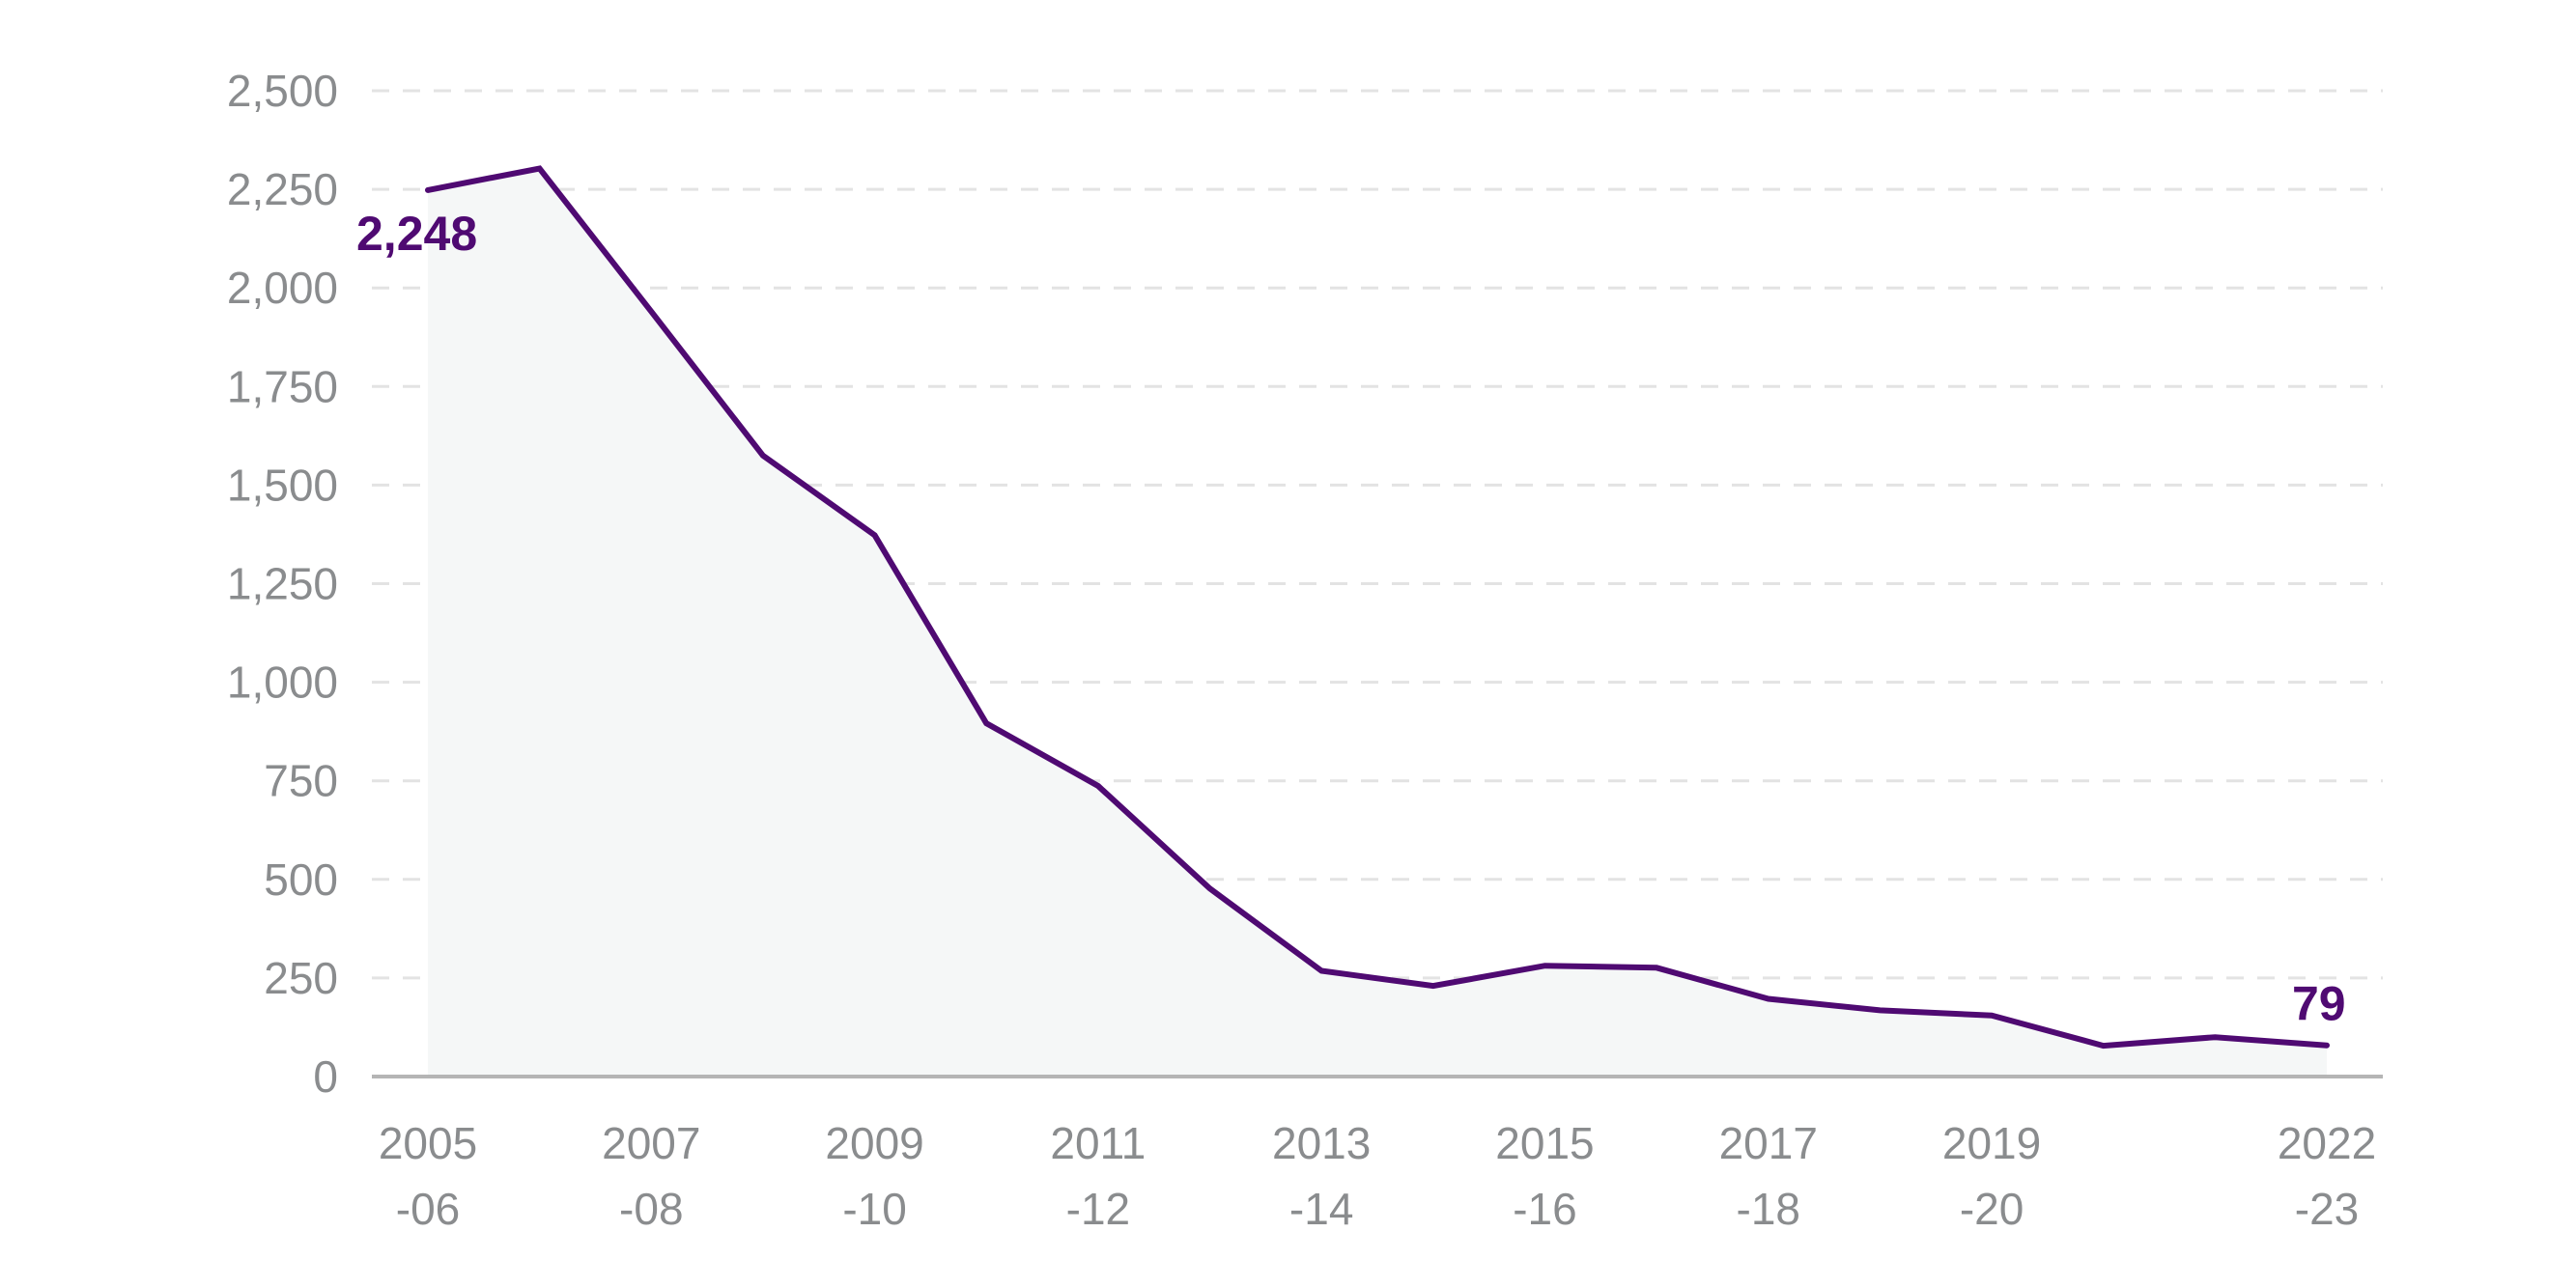 Image resolution: width=2576 pixels, height=1288 pixels. I want to click on x-tick-label-suffix: -12, so click(1098, 1209).